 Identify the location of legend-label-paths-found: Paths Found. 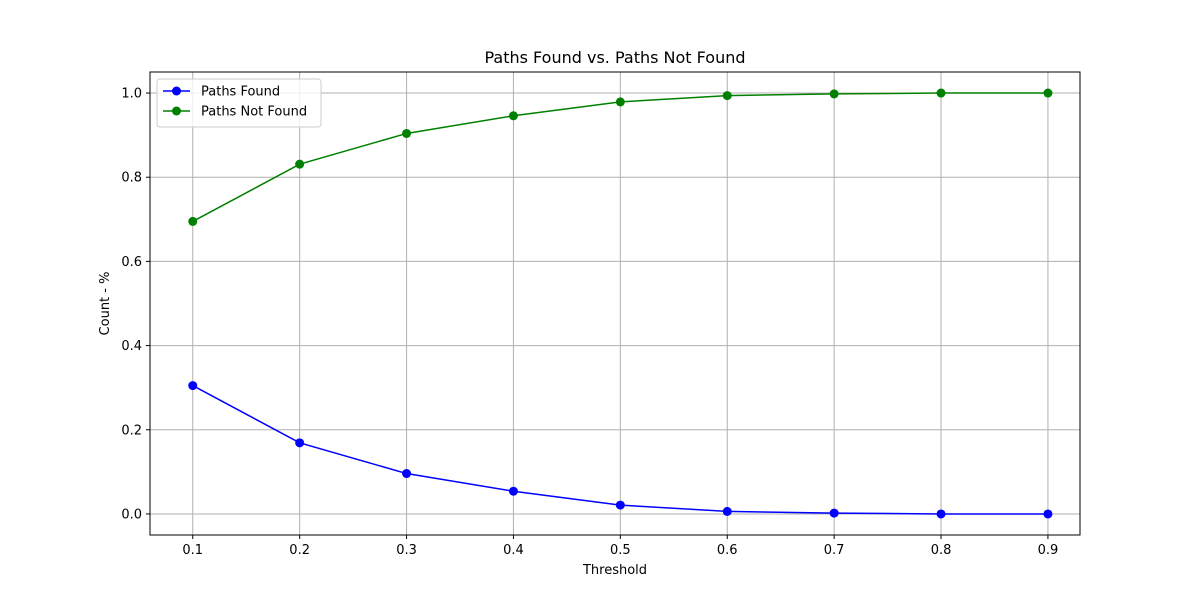
(240, 92).